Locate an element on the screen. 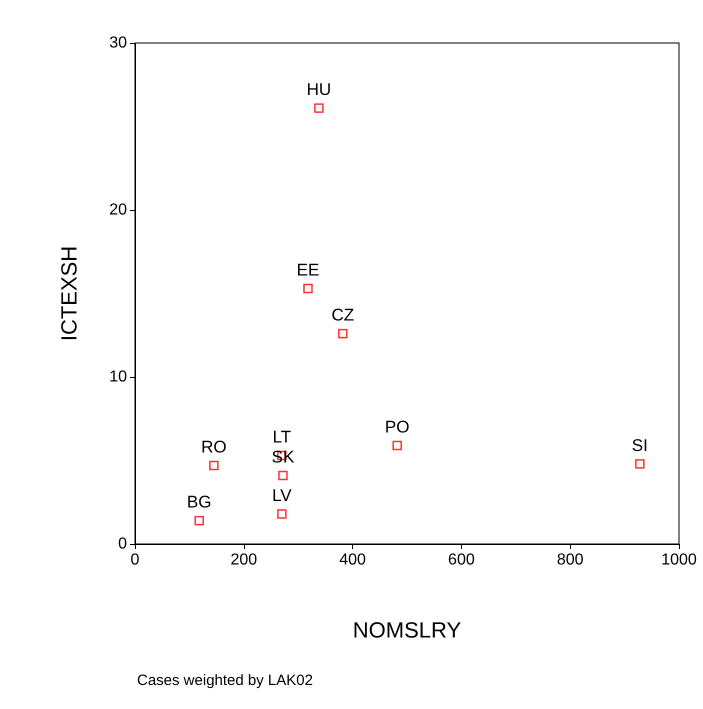 This screenshot has width=703, height=709. annotation: SI is located at coordinates (640, 445).